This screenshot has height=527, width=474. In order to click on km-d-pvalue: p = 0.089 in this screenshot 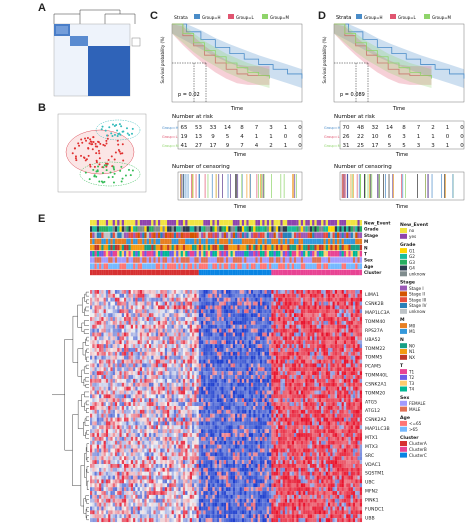, I will do `click(352, 95)`.